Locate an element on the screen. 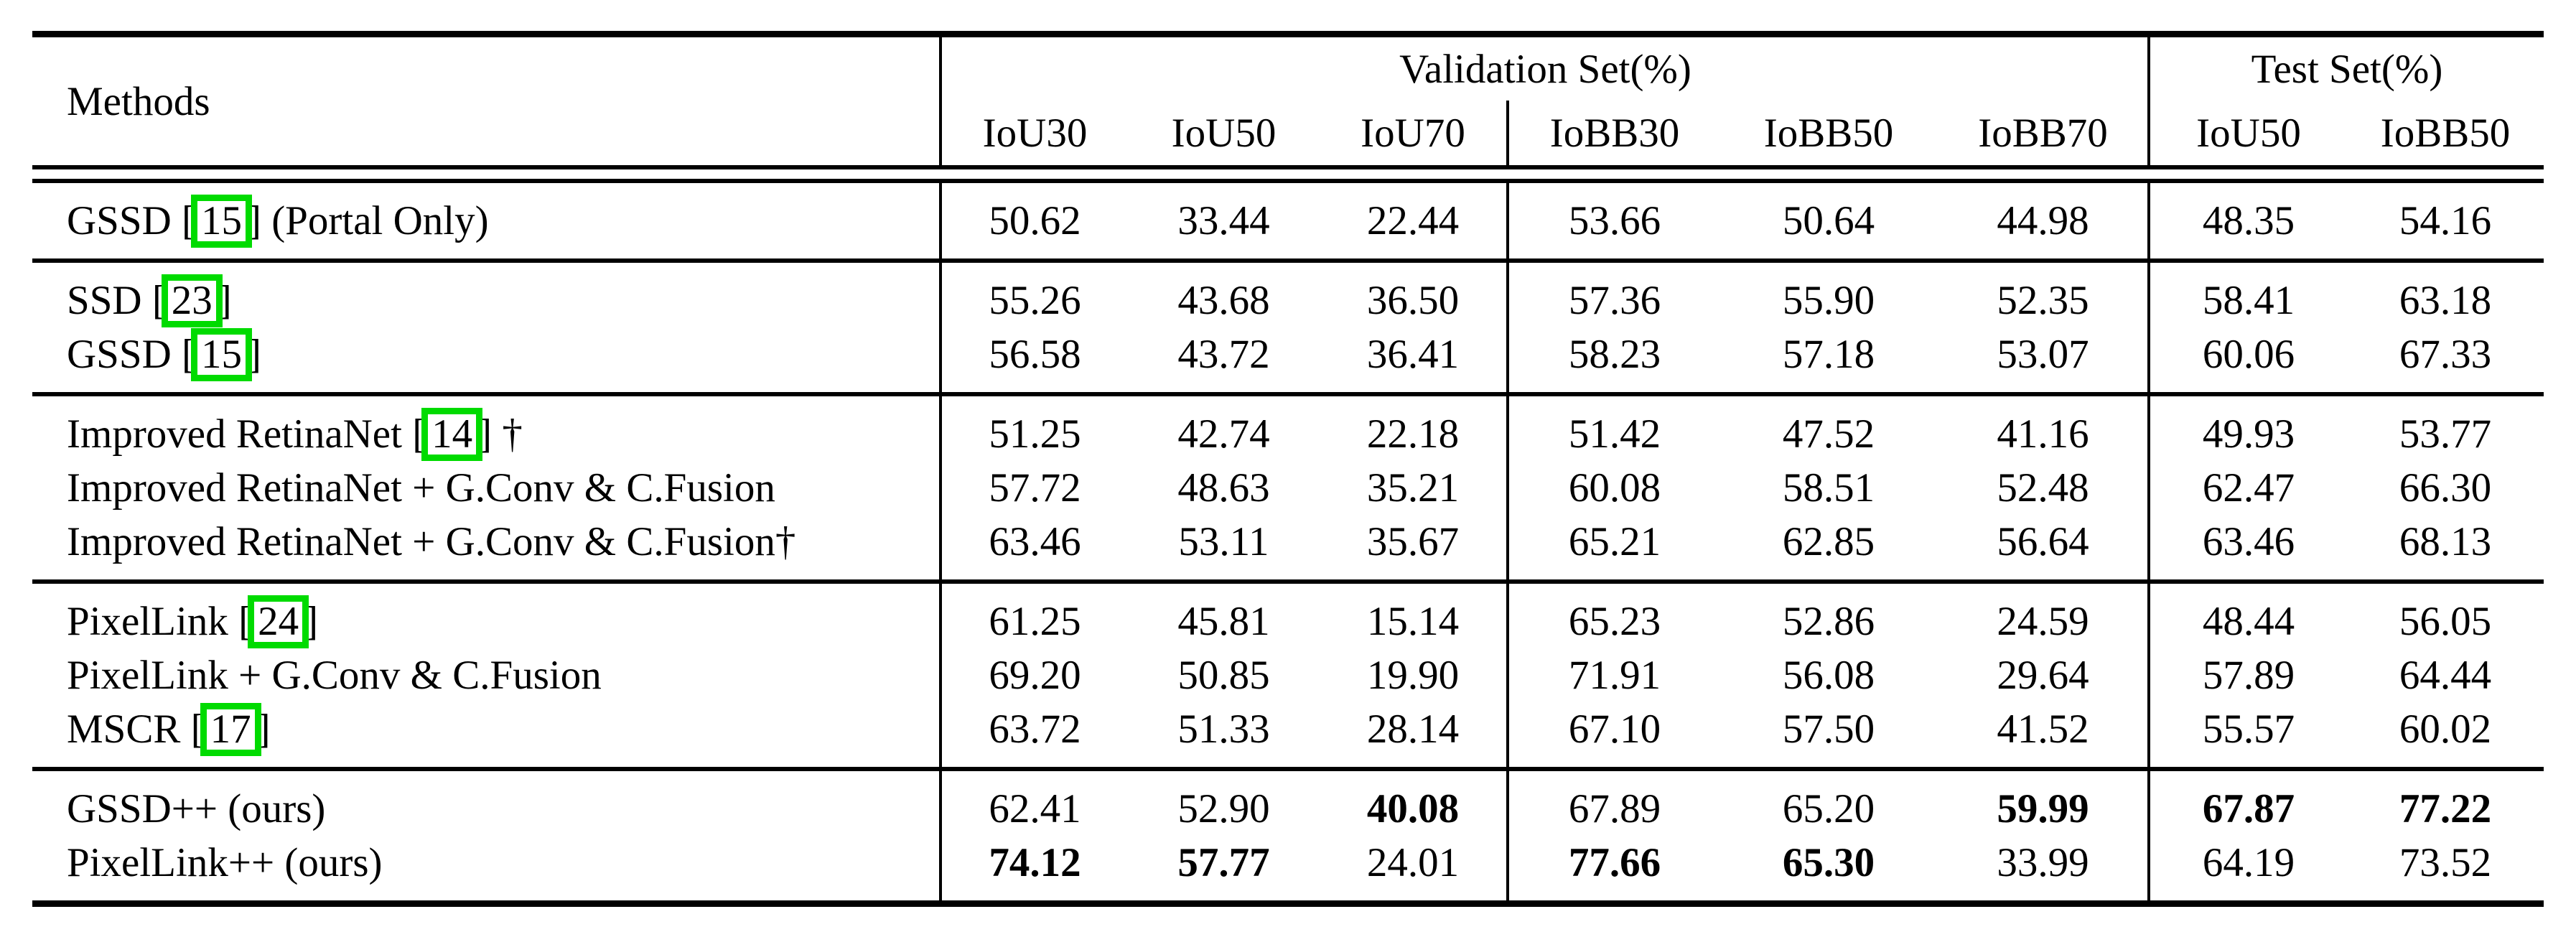 The width and height of the screenshot is (2576, 932). method-label: GSSD [15] (Portal Only) is located at coordinates (486, 221).